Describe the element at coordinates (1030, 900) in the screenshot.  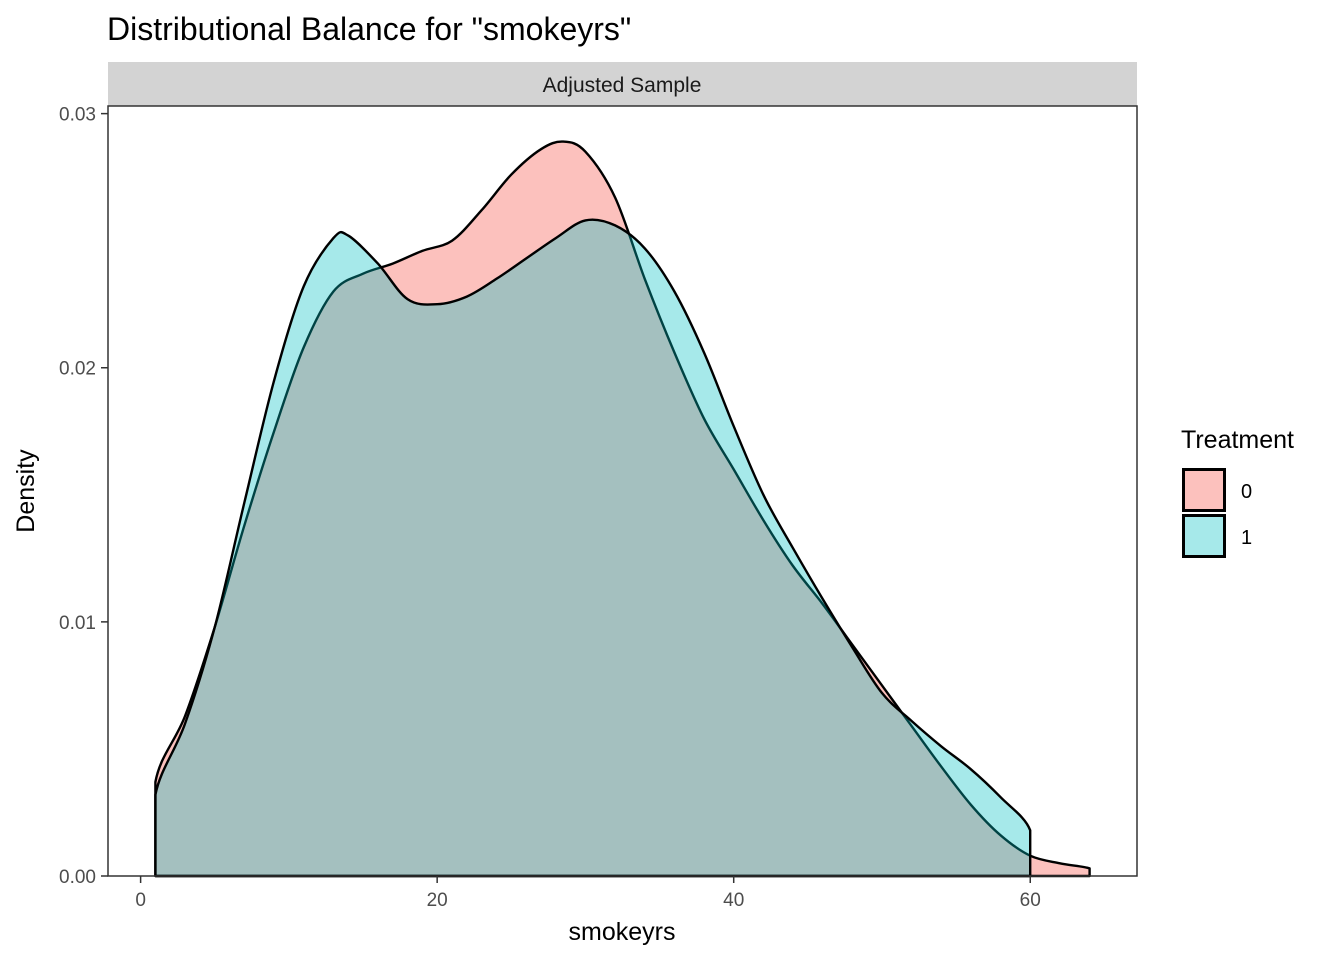
I see `x-tick-label: 60` at that location.